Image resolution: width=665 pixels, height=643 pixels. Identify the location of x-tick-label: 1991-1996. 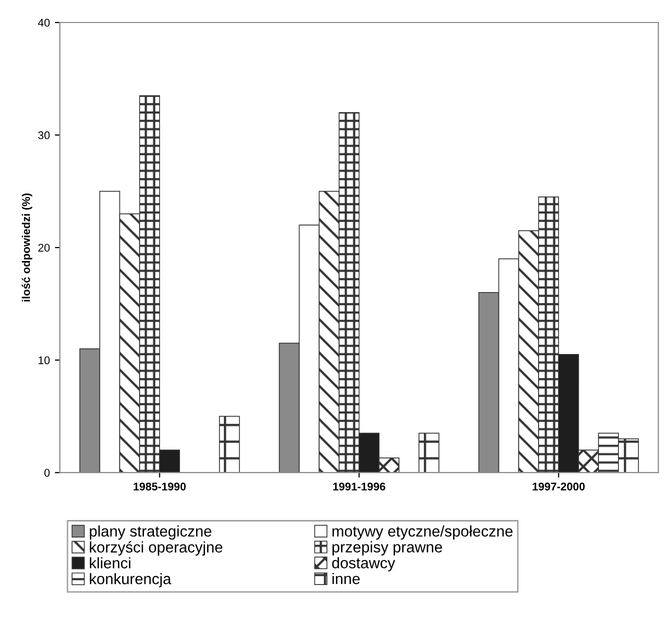
(359, 486).